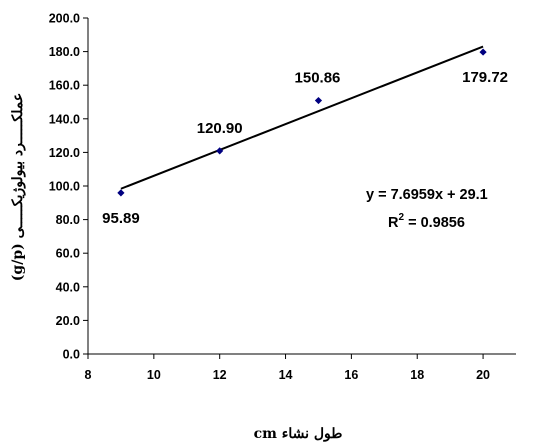 This screenshot has width=540, height=444. What do you see at coordinates (71, 355) in the screenshot?
I see `y-tick-label: 0.0` at bounding box center [71, 355].